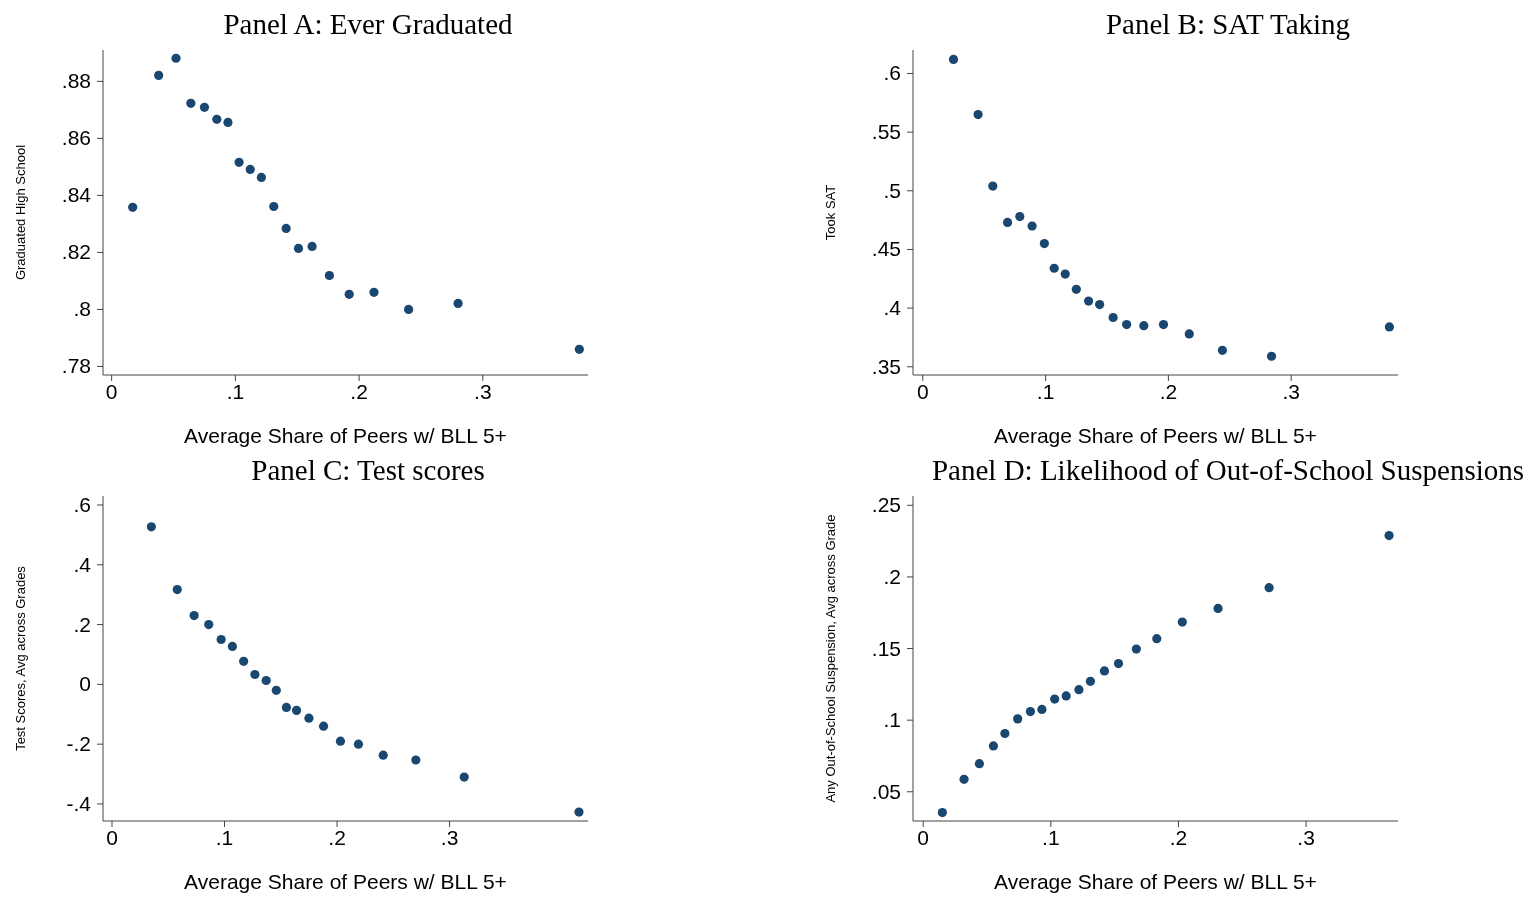 This screenshot has height=899, width=1531. What do you see at coordinates (82, 309) in the screenshot?
I see `y-tick-label: .8` at bounding box center [82, 309].